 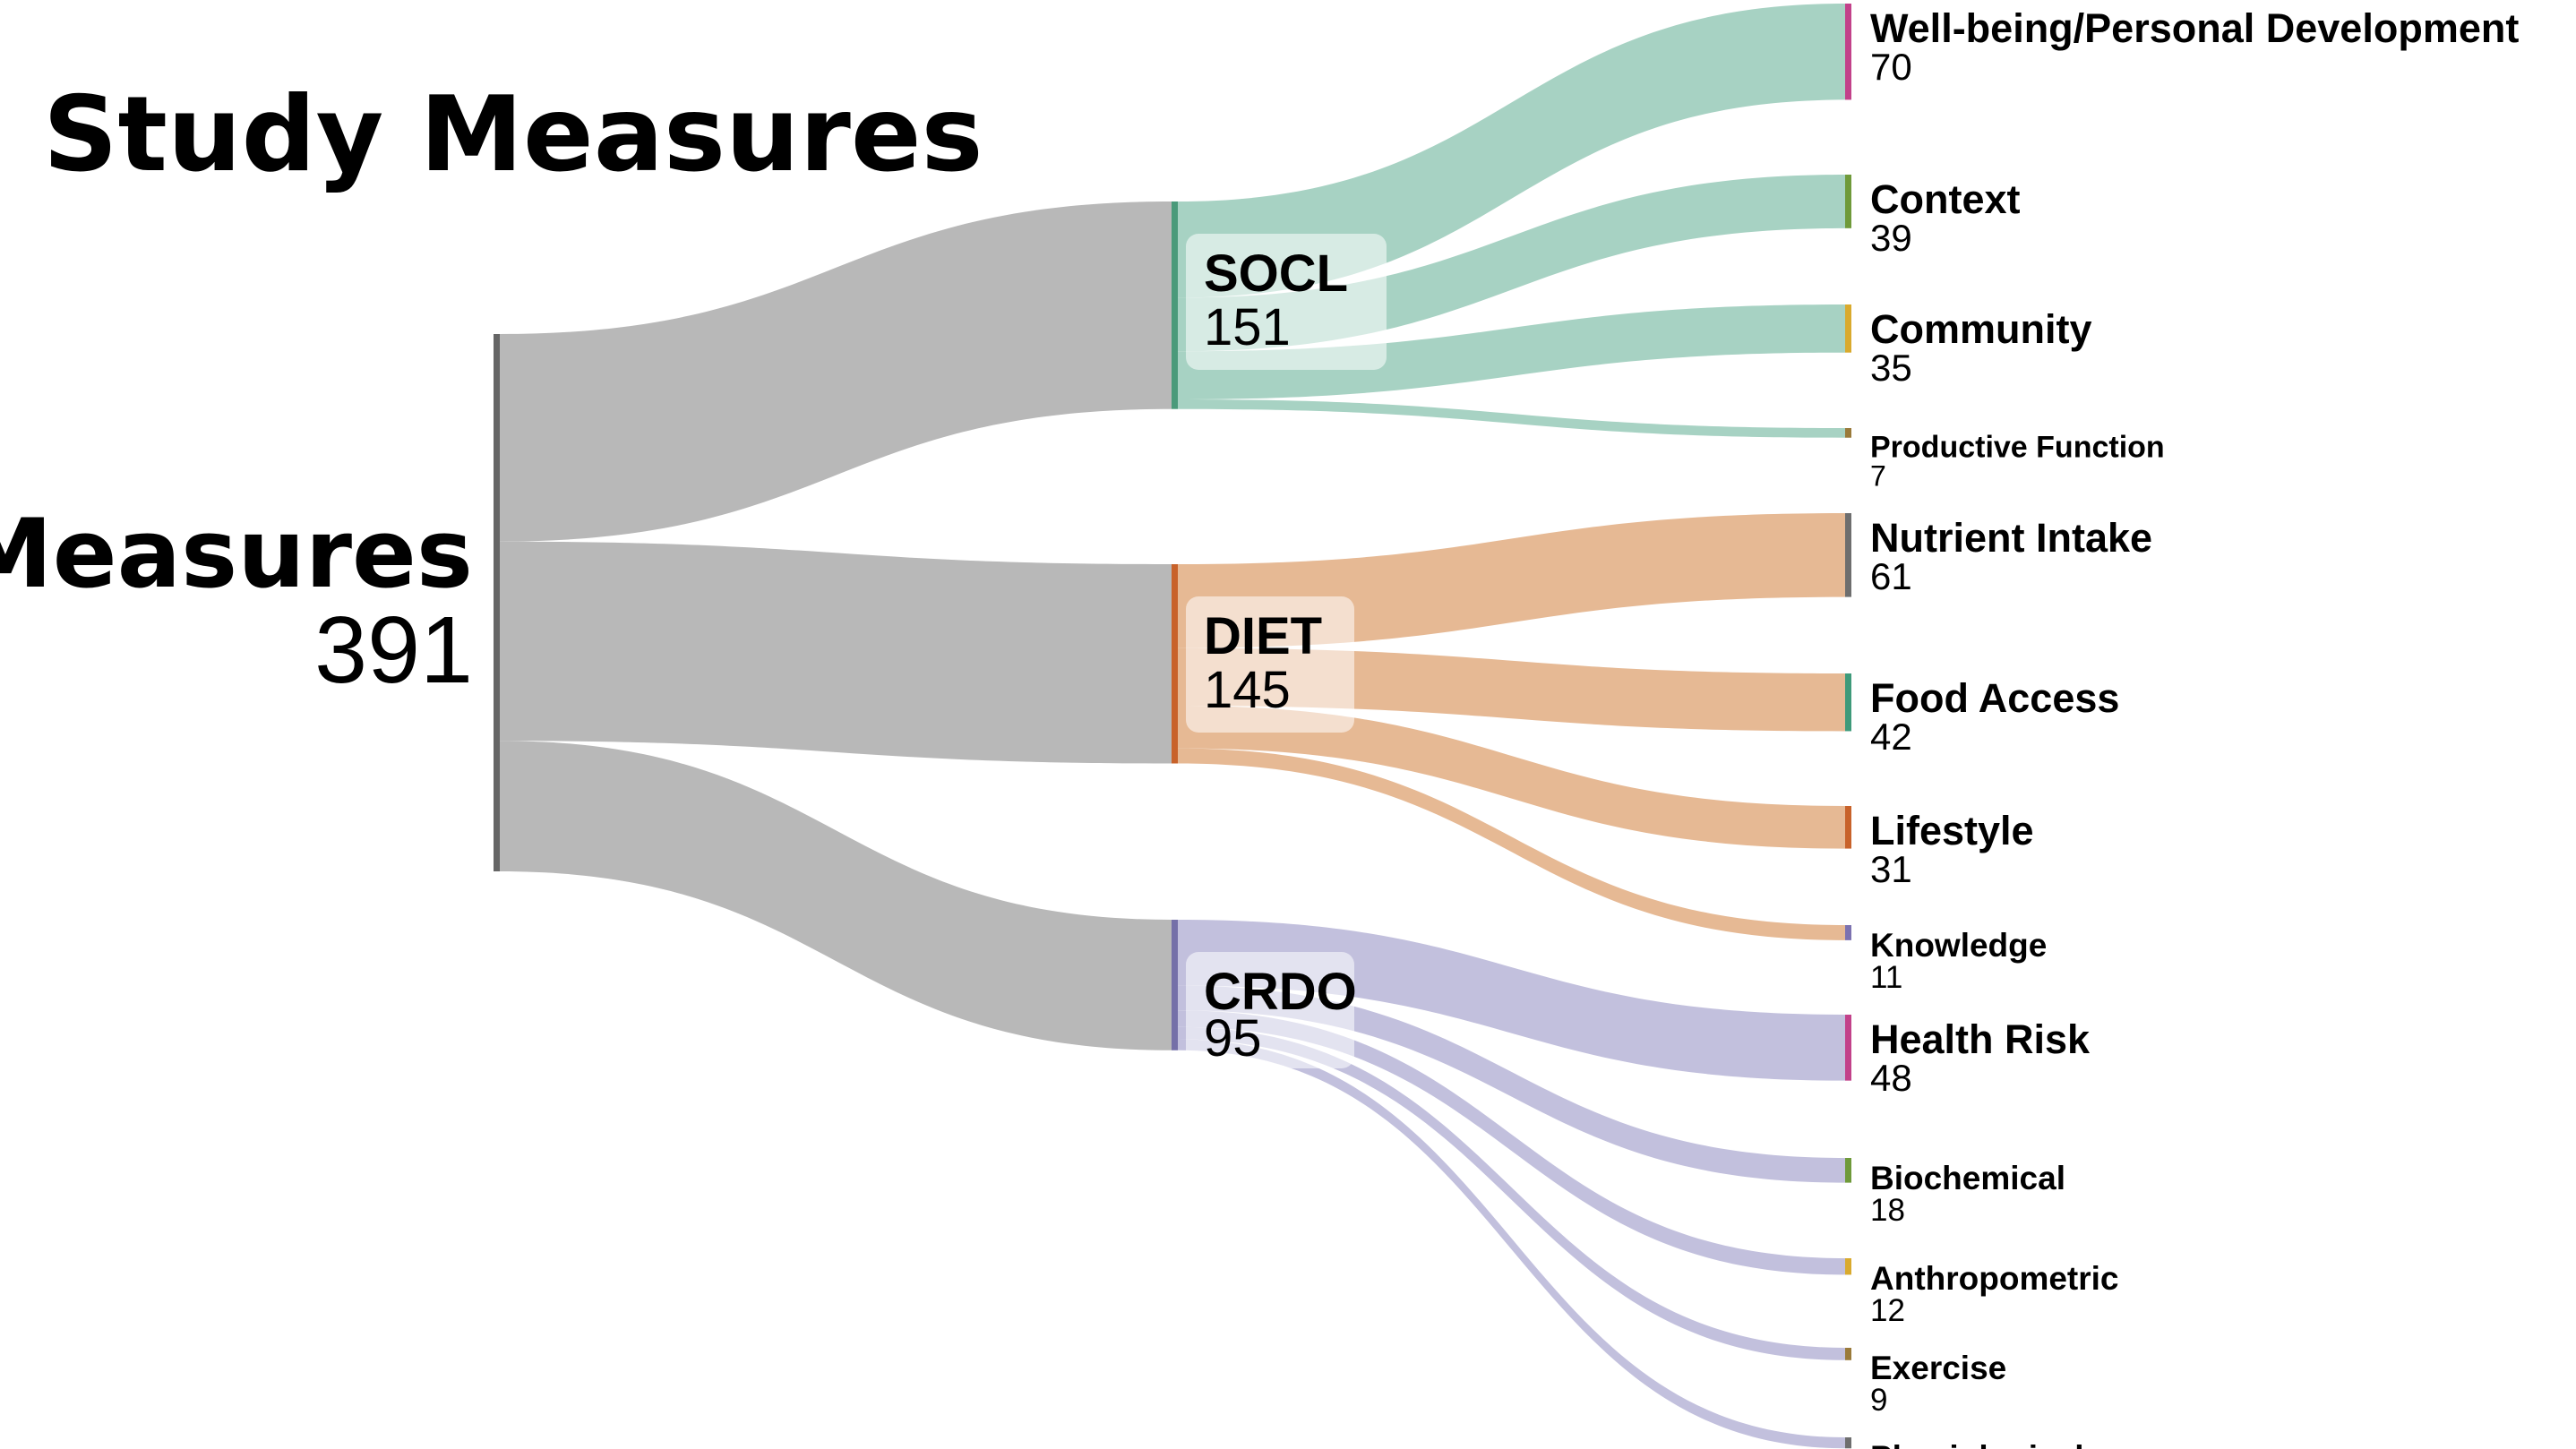 I want to click on node-value-knowledge: 11, so click(x=1886, y=978).